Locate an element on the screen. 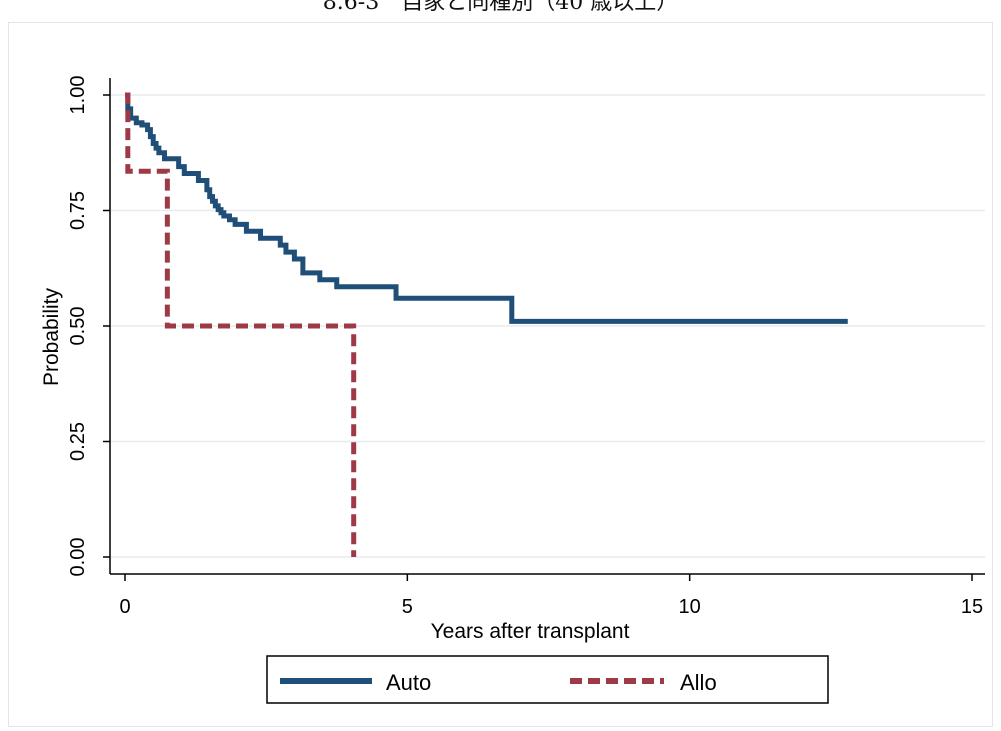  legend: Auto Allo is located at coordinates (547, 679).